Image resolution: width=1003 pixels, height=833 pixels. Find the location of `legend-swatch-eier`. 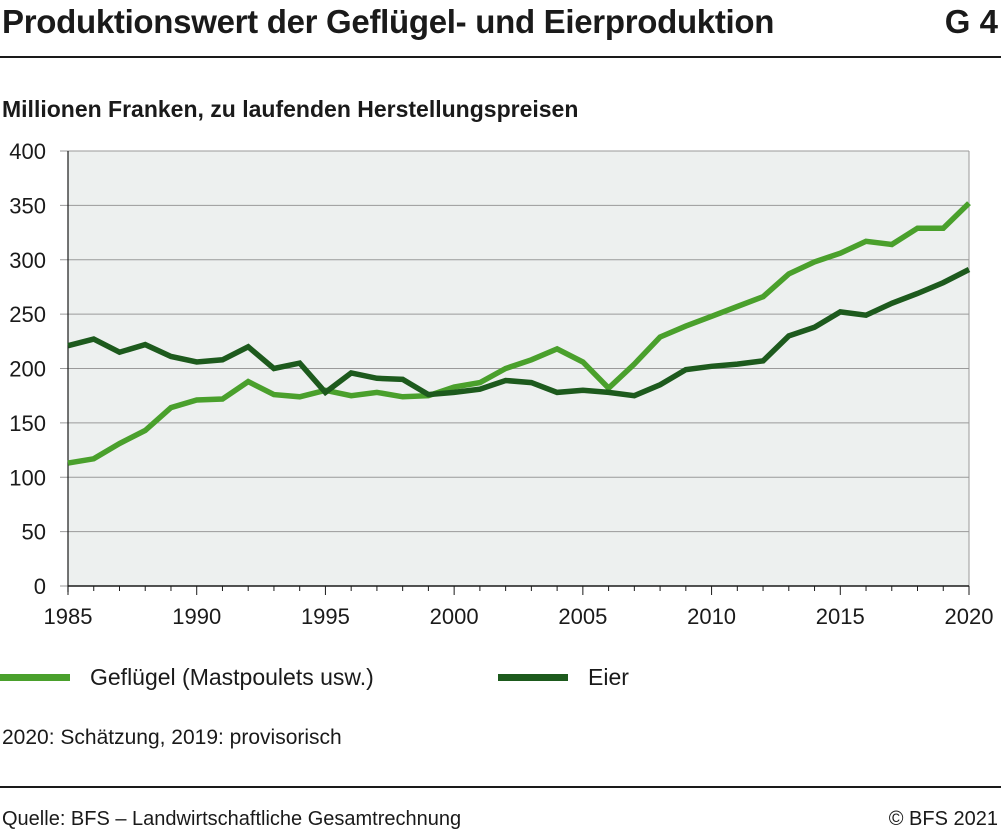

legend-swatch-eier is located at coordinates (533, 677).